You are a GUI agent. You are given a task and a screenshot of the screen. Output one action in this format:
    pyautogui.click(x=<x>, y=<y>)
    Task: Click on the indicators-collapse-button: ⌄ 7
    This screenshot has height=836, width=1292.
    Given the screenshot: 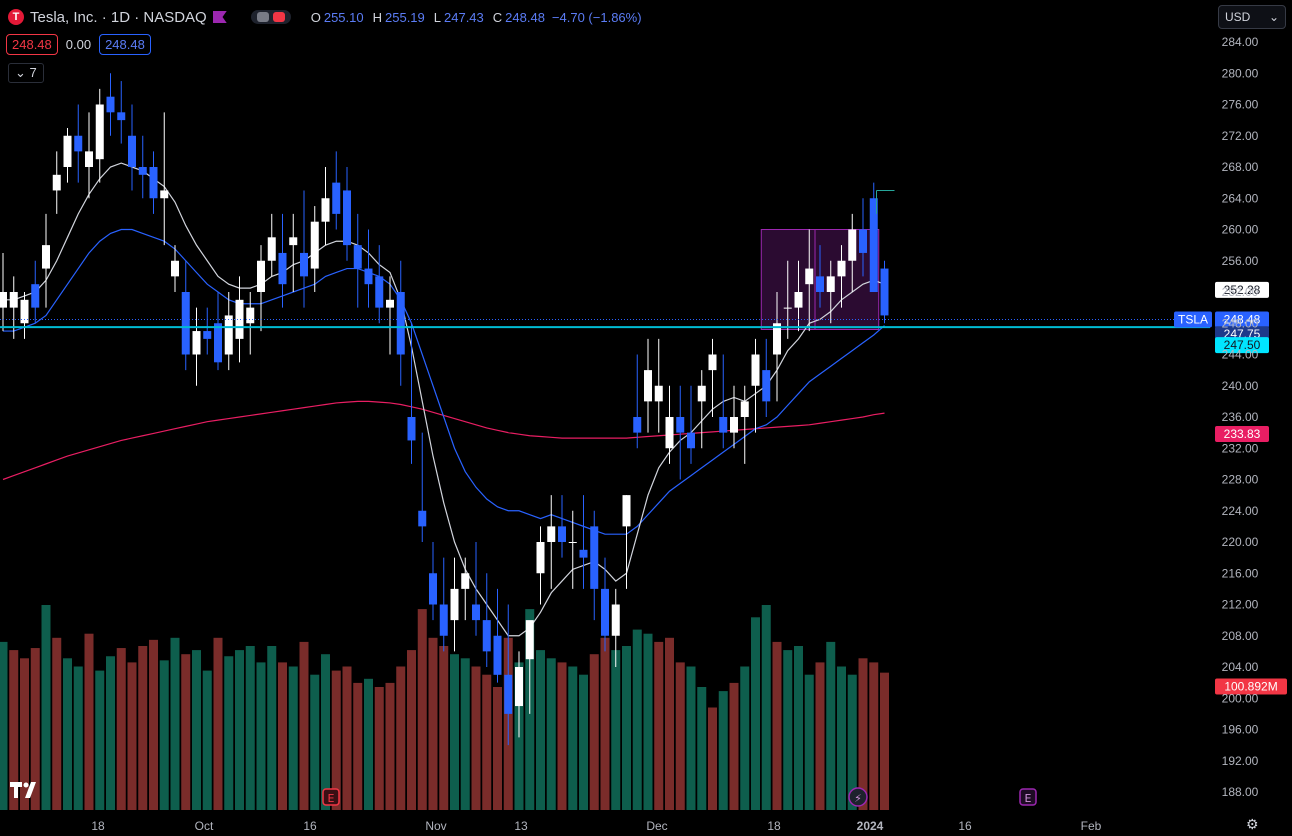 What is the action you would take?
    pyautogui.click(x=26, y=73)
    